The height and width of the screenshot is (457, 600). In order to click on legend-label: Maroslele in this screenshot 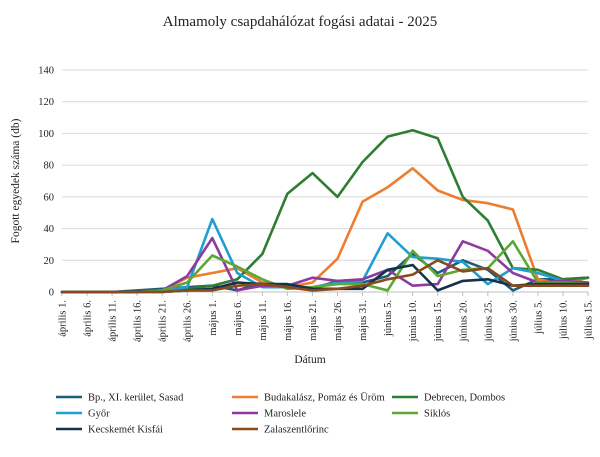, I will do `click(285, 414)`.